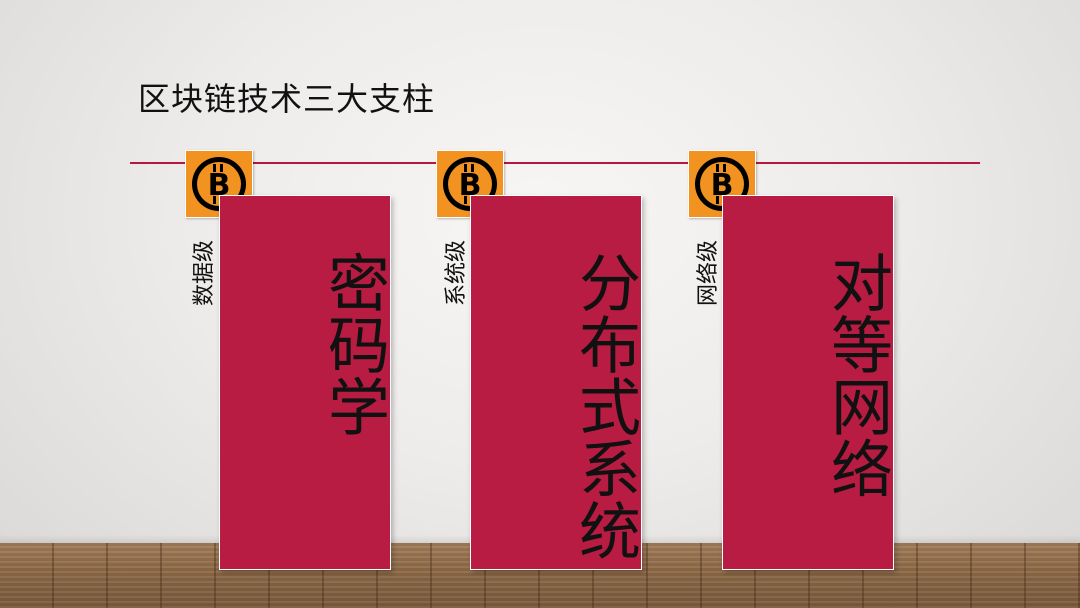 The width and height of the screenshot is (1080, 608). Describe the element at coordinates (353, 344) in the screenshot. I see `pillar-name-1: 密码学` at that location.